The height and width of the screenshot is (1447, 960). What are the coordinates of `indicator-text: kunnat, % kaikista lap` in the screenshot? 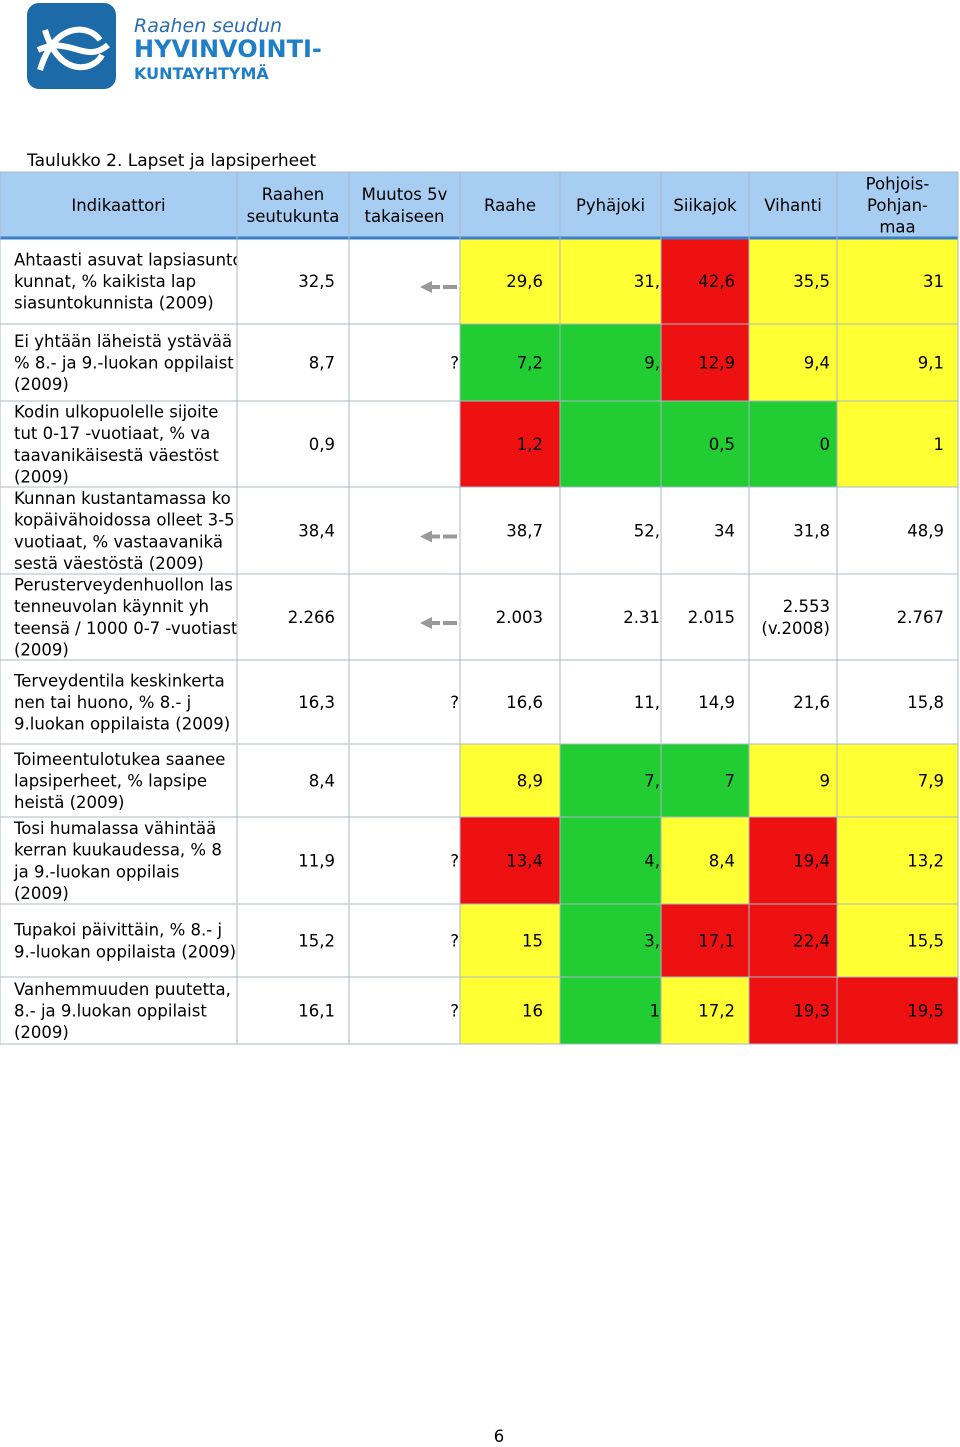 It's located at (105, 281).